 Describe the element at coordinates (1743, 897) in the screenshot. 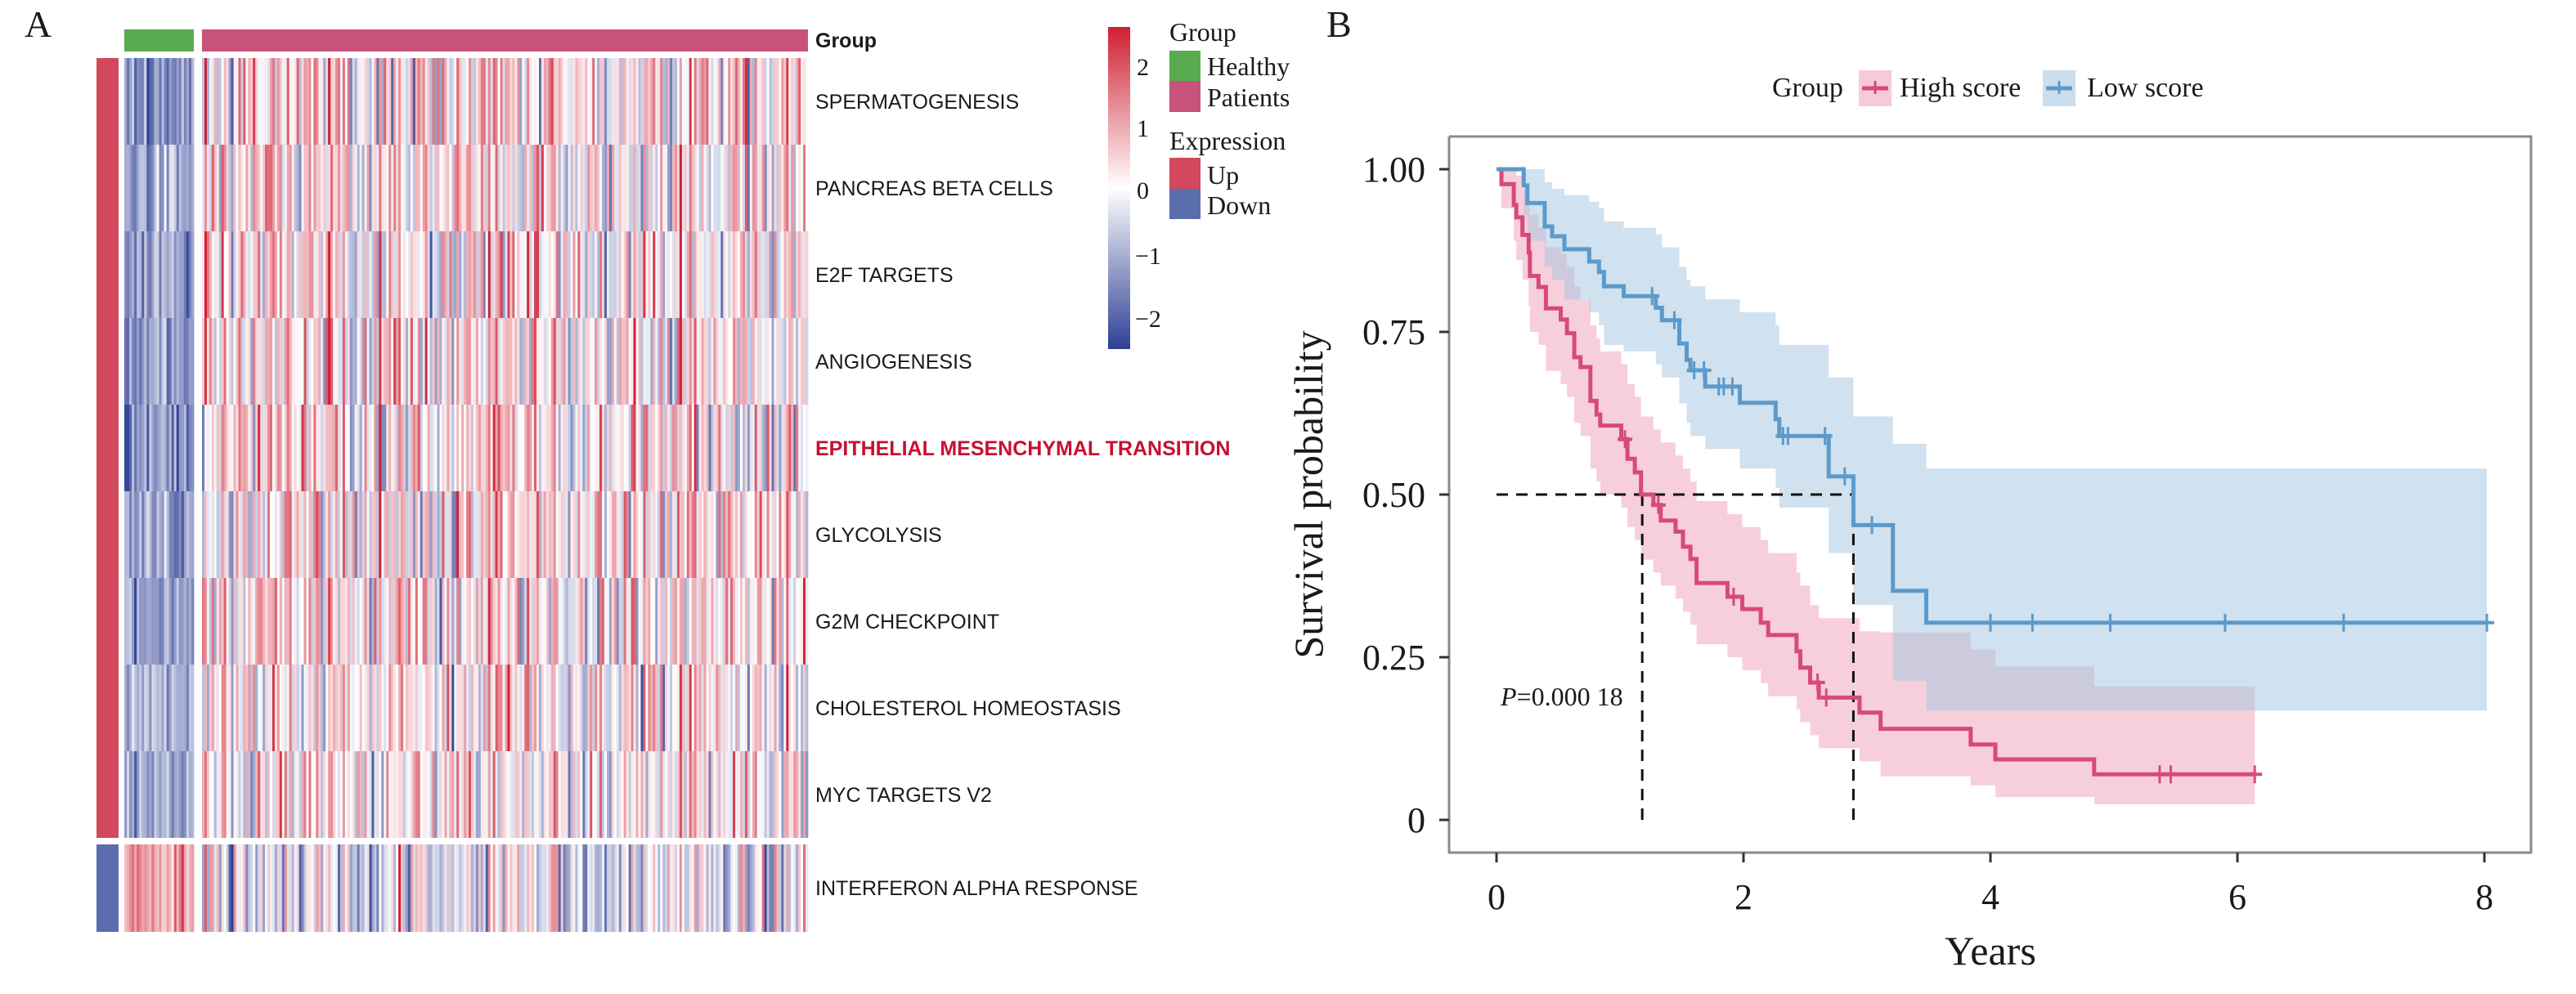

I see `x-tick-label: 2` at that location.